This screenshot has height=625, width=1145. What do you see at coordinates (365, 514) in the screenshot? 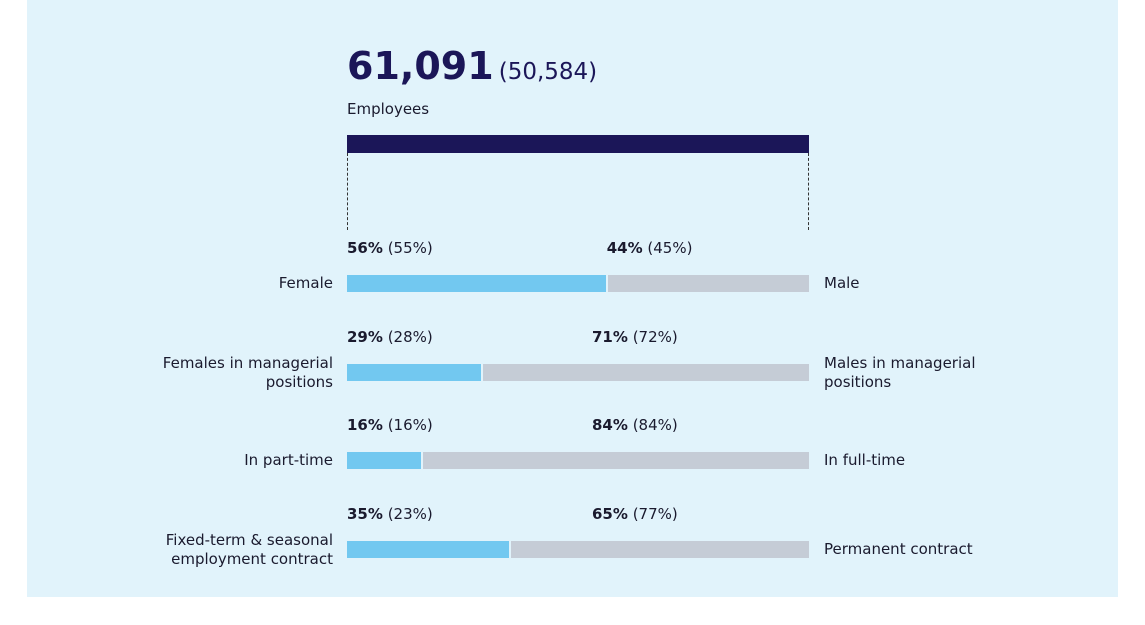
I see `value-label: 35%` at bounding box center [365, 514].